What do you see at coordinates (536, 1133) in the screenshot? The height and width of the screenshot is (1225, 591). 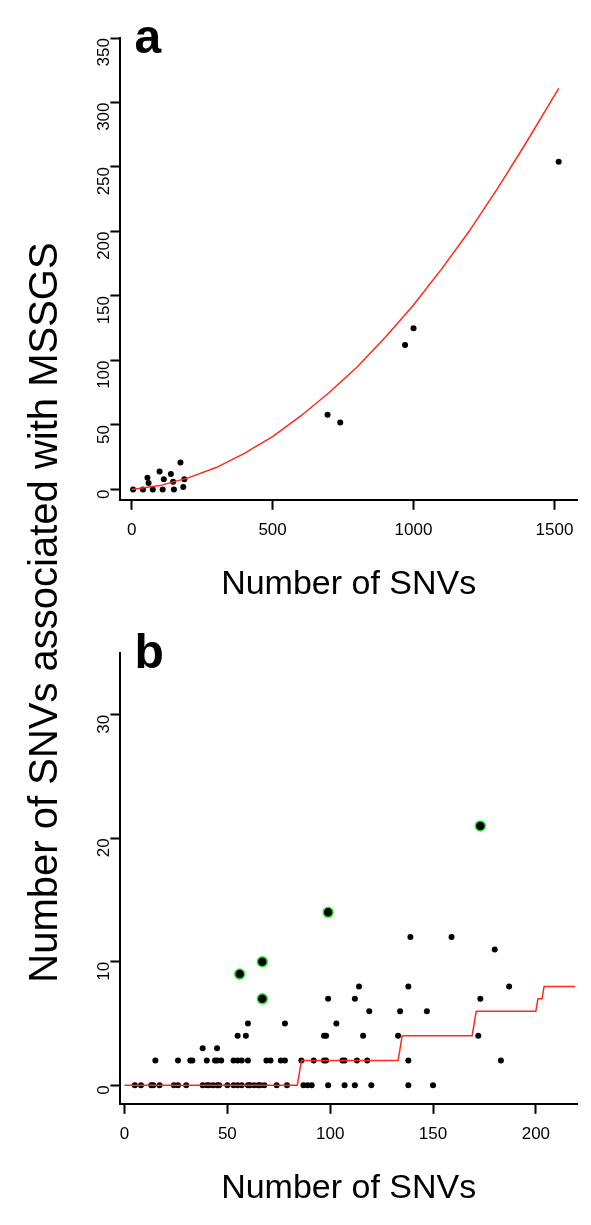 I see `x-tick-label: 200` at bounding box center [536, 1133].